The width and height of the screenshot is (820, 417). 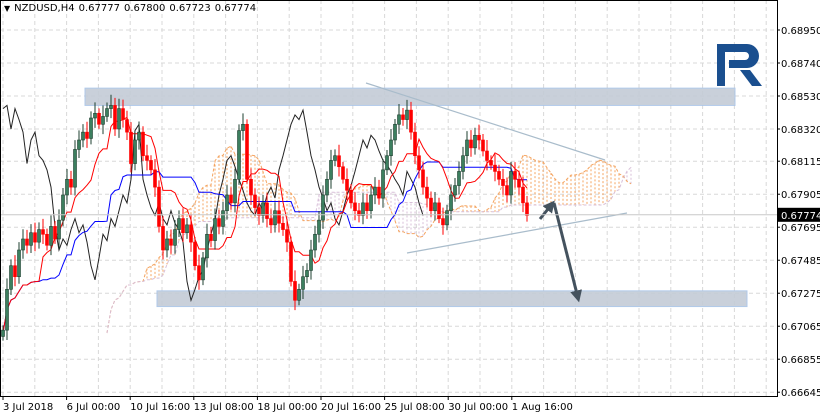 What do you see at coordinates (478, 407) in the screenshot?
I see `x-tick-label: 30 Jul 00:00` at bounding box center [478, 407].